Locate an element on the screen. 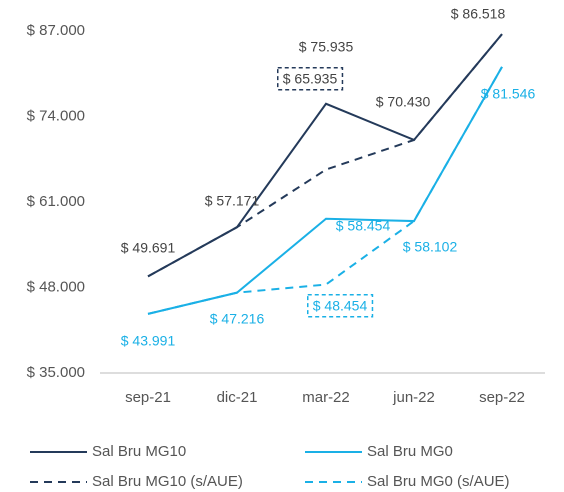  data-label: $ 57.171 is located at coordinates (232, 201).